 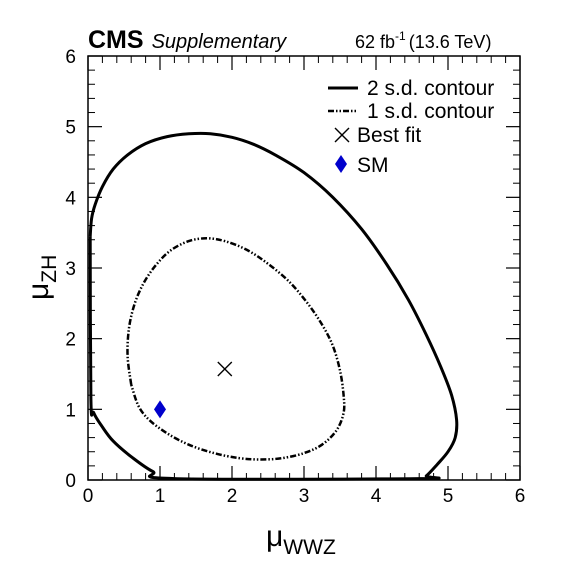 I want to click on y-tick-label: 2, so click(x=70, y=340).